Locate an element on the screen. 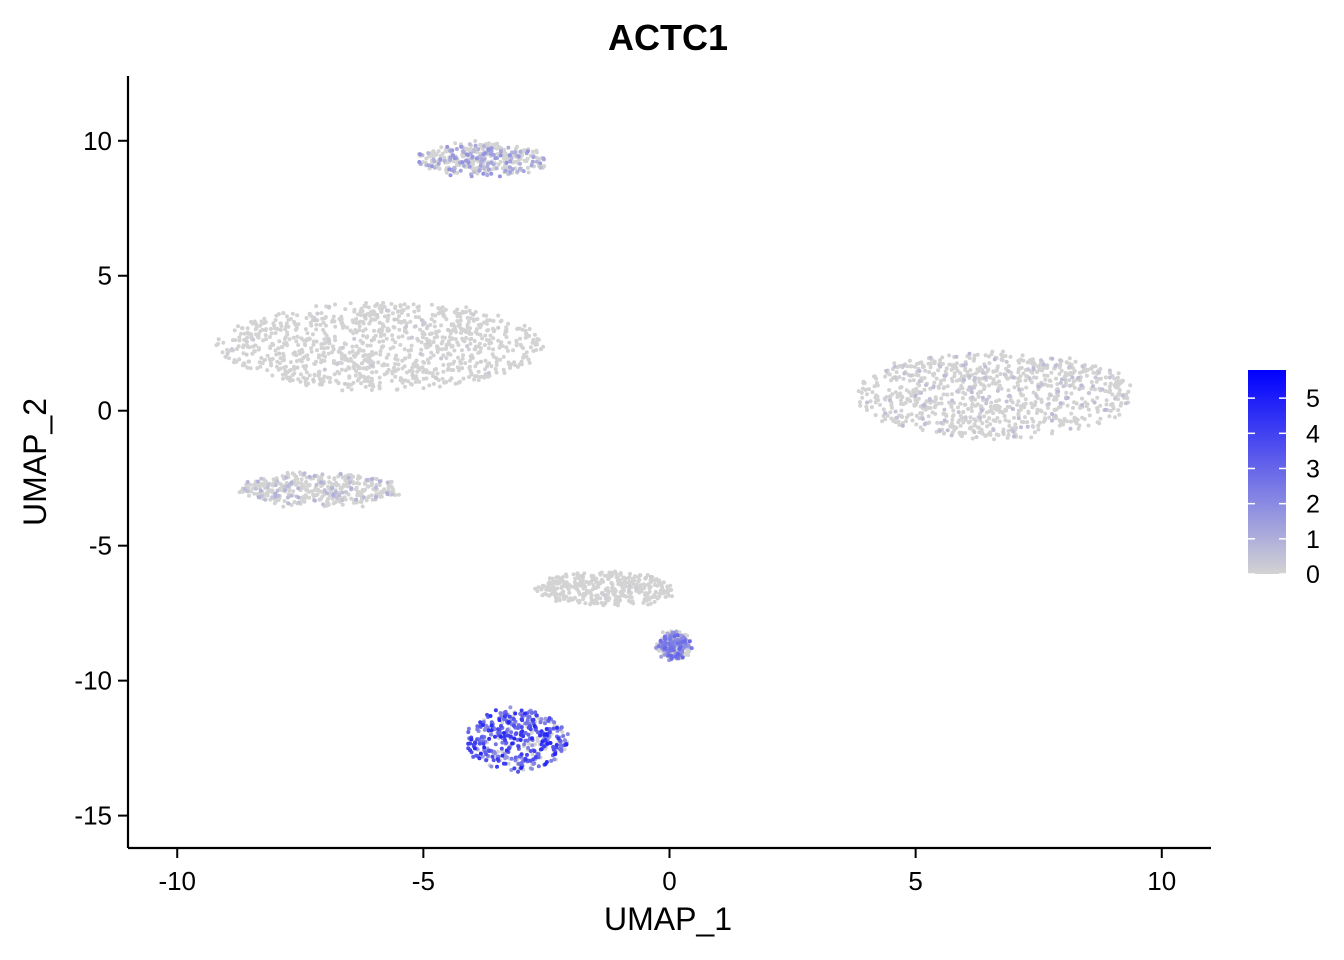  legend-tick-label: 1 is located at coordinates (1313, 540).